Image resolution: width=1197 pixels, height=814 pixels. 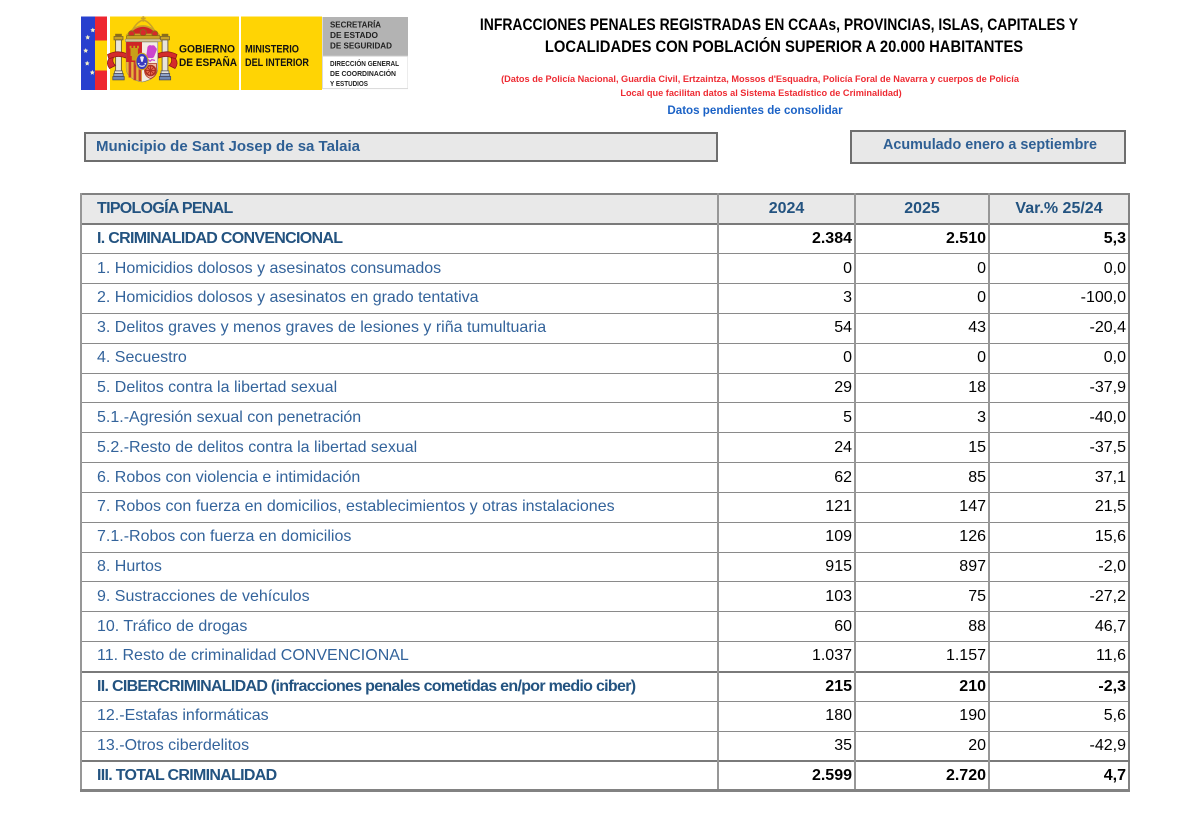 I want to click on svg-text: DIRECCIÓN GENERAL, so click(x=365, y=63).